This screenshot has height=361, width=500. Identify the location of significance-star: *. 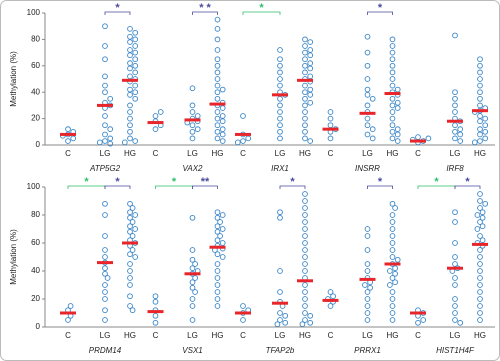
(380, 8).